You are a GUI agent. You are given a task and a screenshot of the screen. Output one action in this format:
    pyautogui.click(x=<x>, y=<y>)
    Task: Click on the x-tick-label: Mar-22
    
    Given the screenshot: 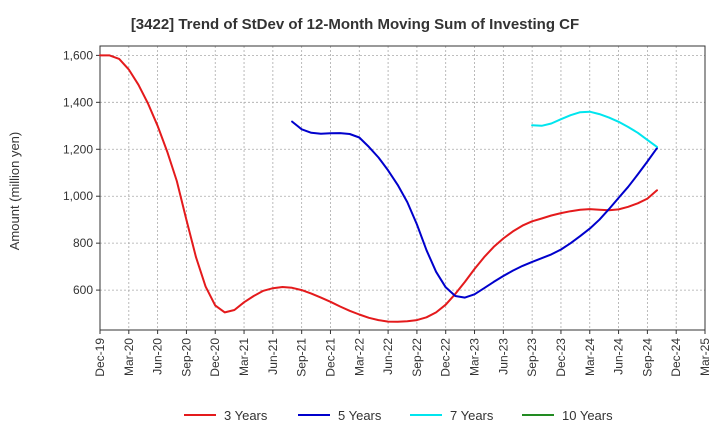 What is the action you would take?
    pyautogui.click(x=359, y=357)
    